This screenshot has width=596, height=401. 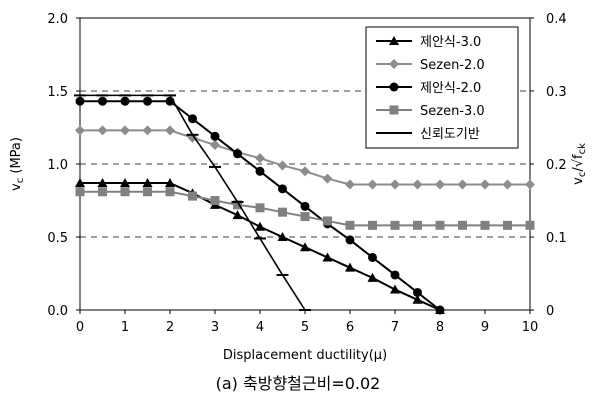 I want to click on legend-item: 제안식-2.0, so click(x=428, y=88).